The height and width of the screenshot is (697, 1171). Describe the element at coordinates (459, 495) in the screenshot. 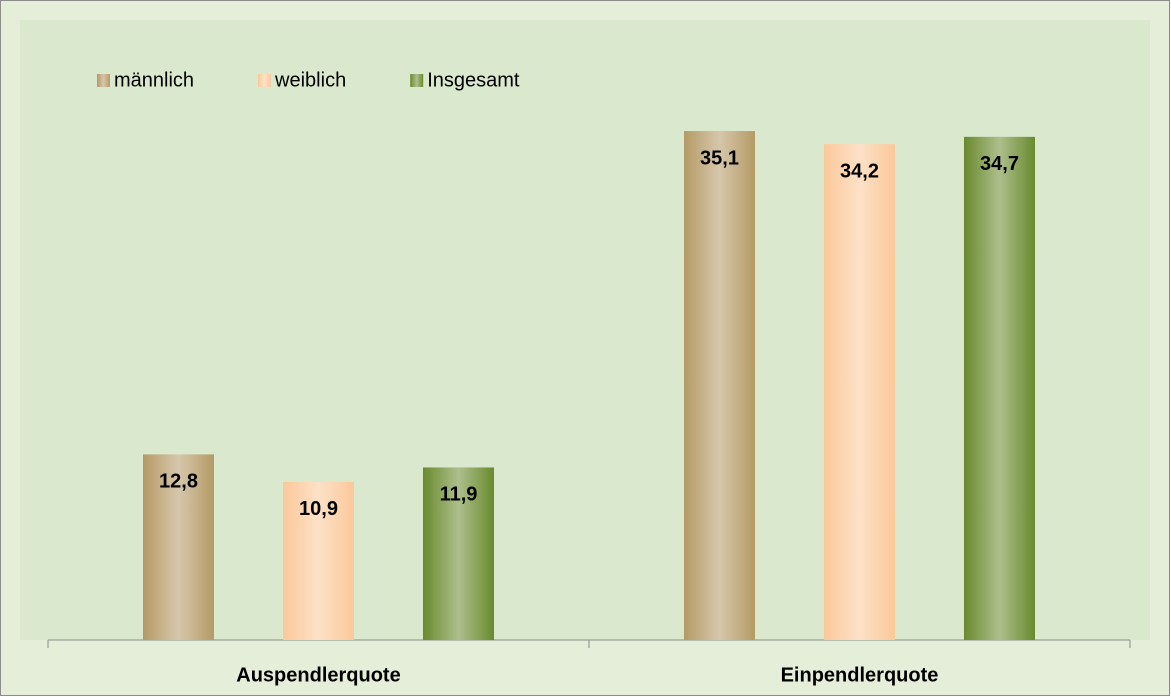

I see `data-label: 11,9` at that location.